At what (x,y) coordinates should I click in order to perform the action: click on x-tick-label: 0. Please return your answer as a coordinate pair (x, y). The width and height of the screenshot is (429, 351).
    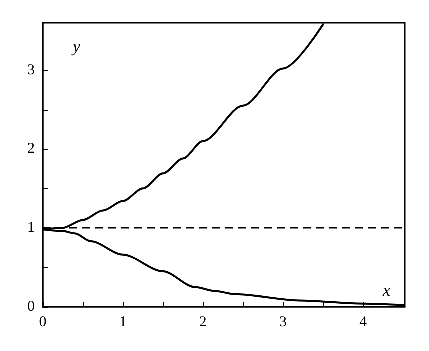
    Looking at the image, I should click on (43, 322).